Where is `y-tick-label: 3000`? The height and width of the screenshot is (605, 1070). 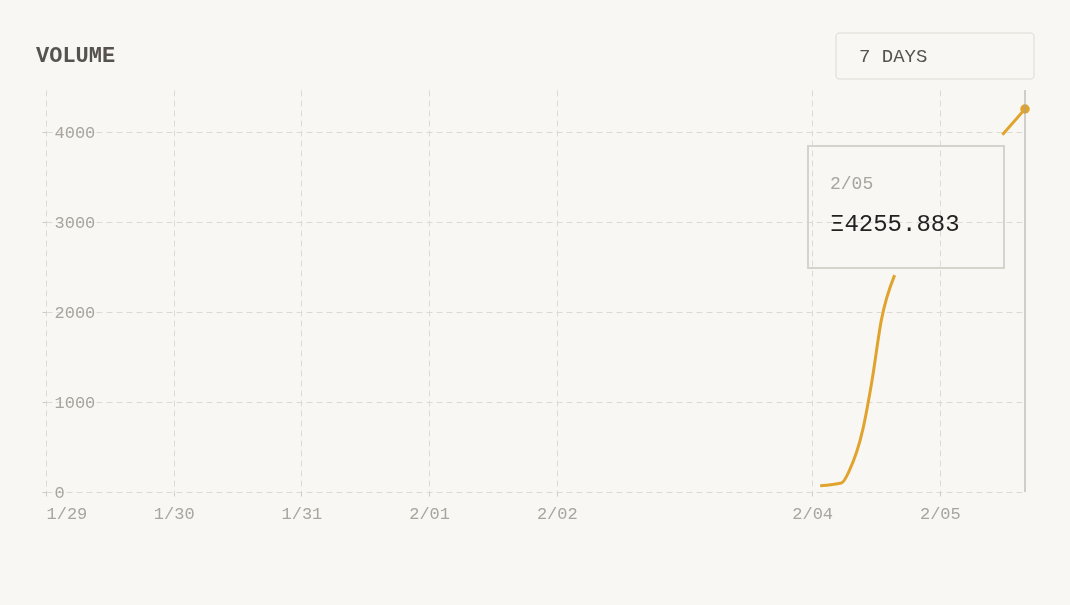
y-tick-label: 3000 is located at coordinates (75, 223).